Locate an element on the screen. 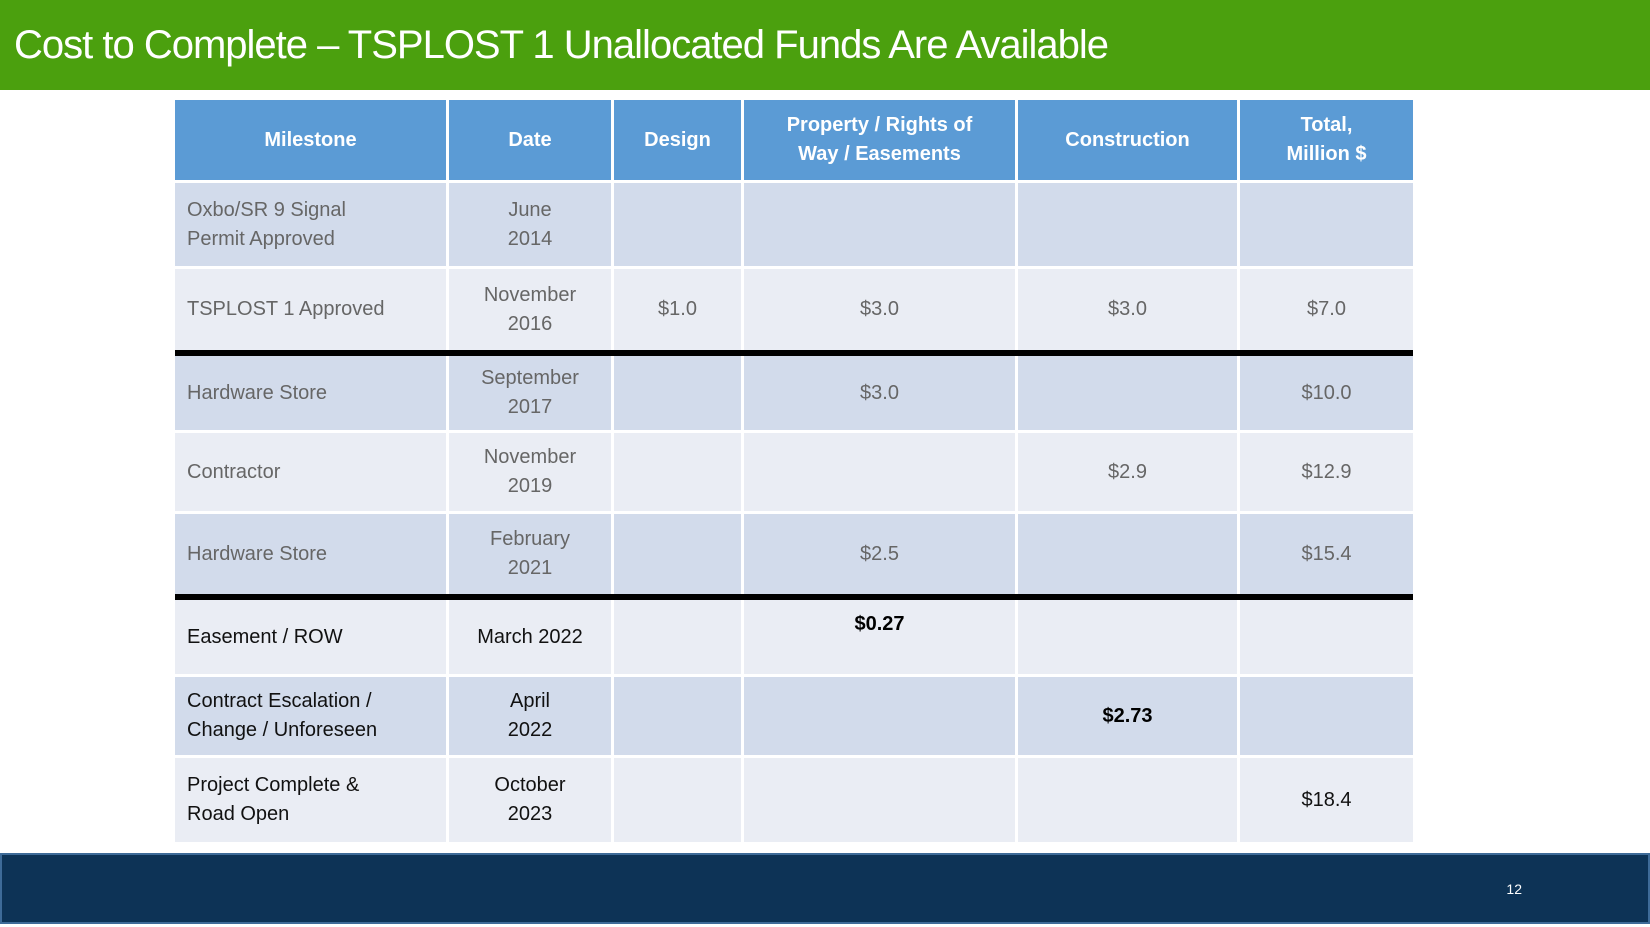  cell-date: September 2017 is located at coordinates (530, 393).